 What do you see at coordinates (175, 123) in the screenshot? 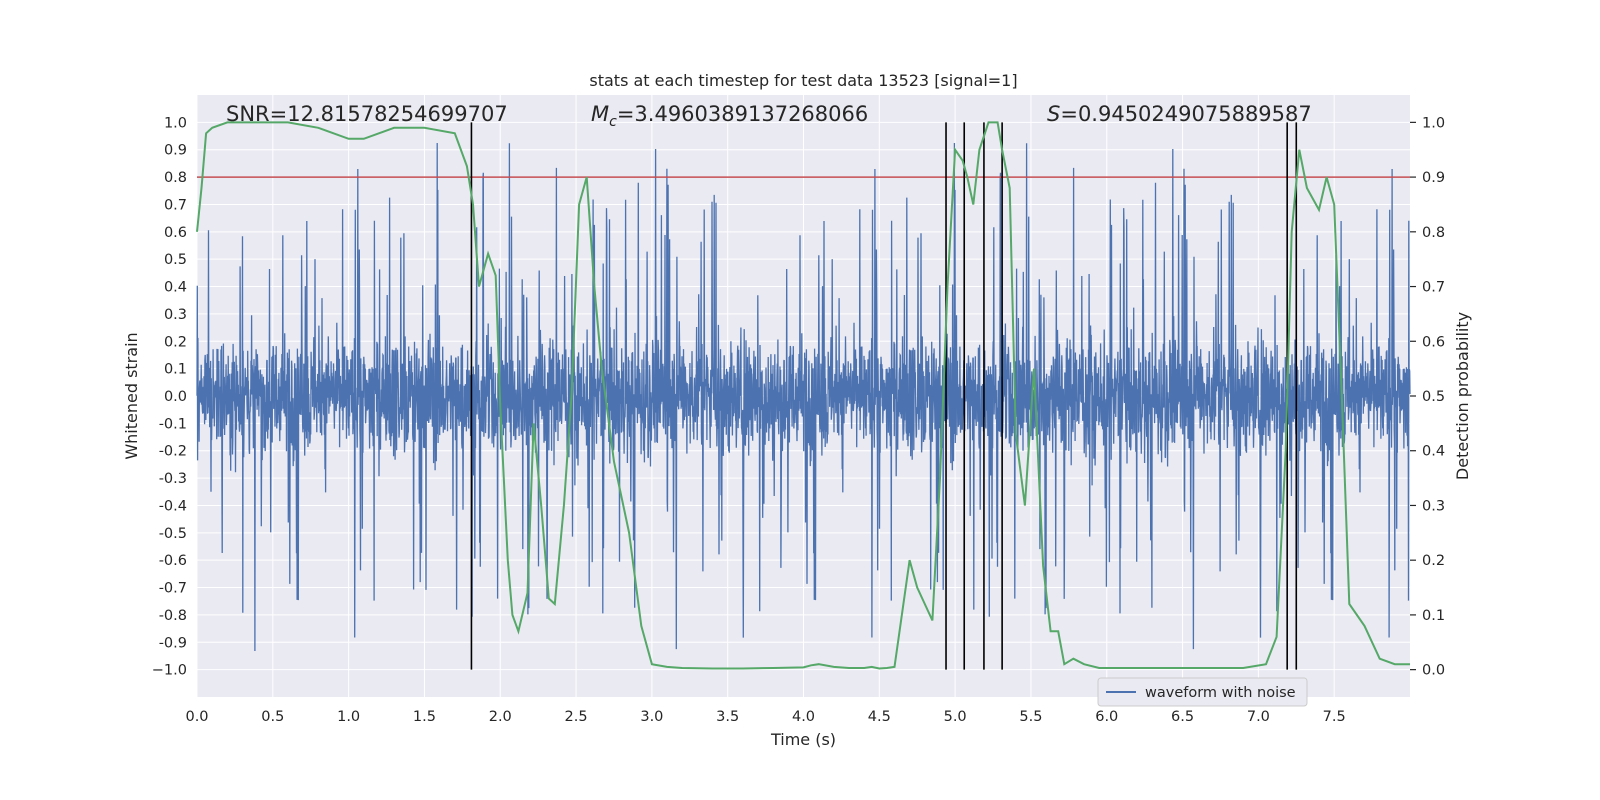
I see `y-tick-label: 1.0` at bounding box center [175, 123].